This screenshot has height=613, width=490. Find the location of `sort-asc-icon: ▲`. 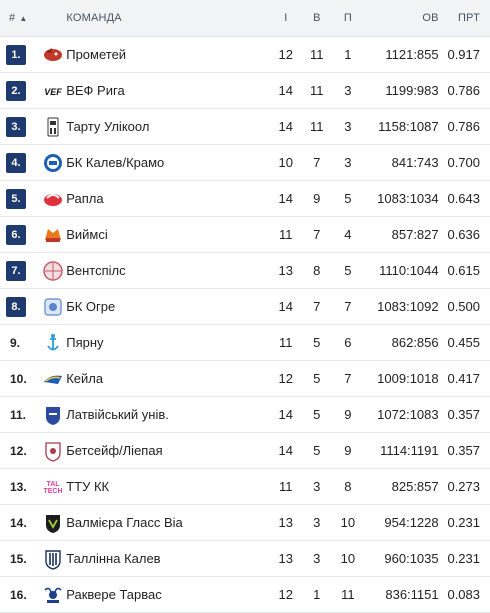

sort-asc-icon: ▲ is located at coordinates (23, 18).